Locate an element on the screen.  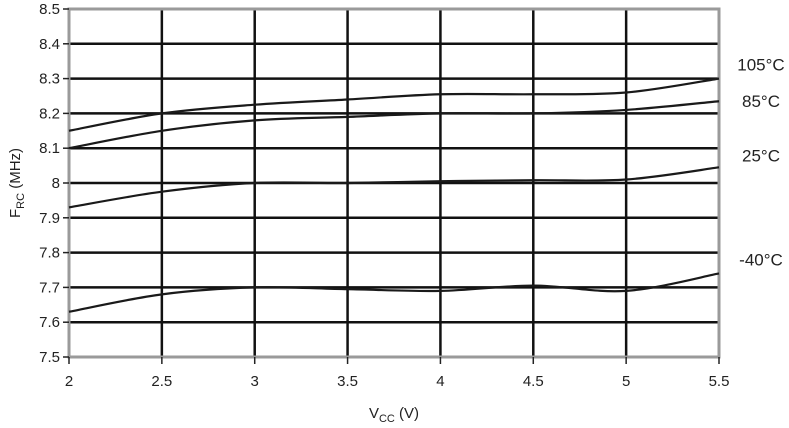
x-tick-label: 4.5 is located at coordinates (533, 381).